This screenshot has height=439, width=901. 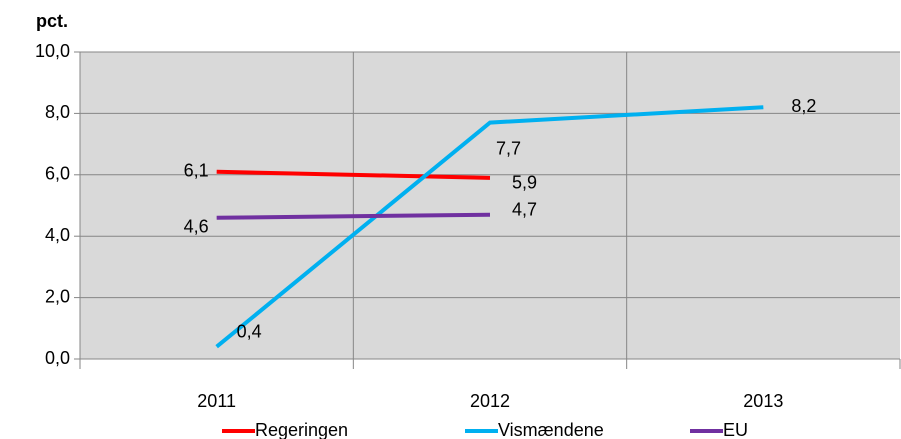 What do you see at coordinates (57, 358) in the screenshot?
I see `y-tick-label: 0,0` at bounding box center [57, 358].